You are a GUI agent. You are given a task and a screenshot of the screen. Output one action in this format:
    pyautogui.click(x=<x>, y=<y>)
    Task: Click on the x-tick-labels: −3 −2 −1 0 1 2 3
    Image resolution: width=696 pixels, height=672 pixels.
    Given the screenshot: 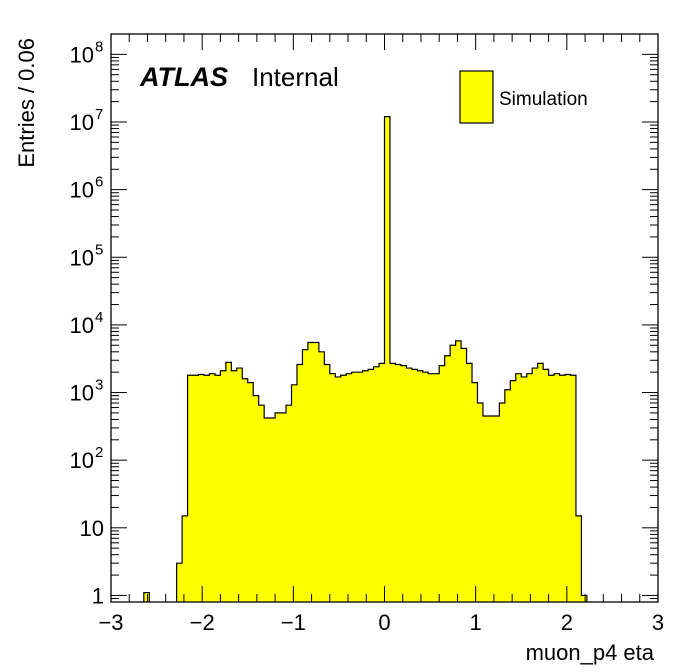 What is the action you would take?
    pyautogui.click(x=381, y=622)
    